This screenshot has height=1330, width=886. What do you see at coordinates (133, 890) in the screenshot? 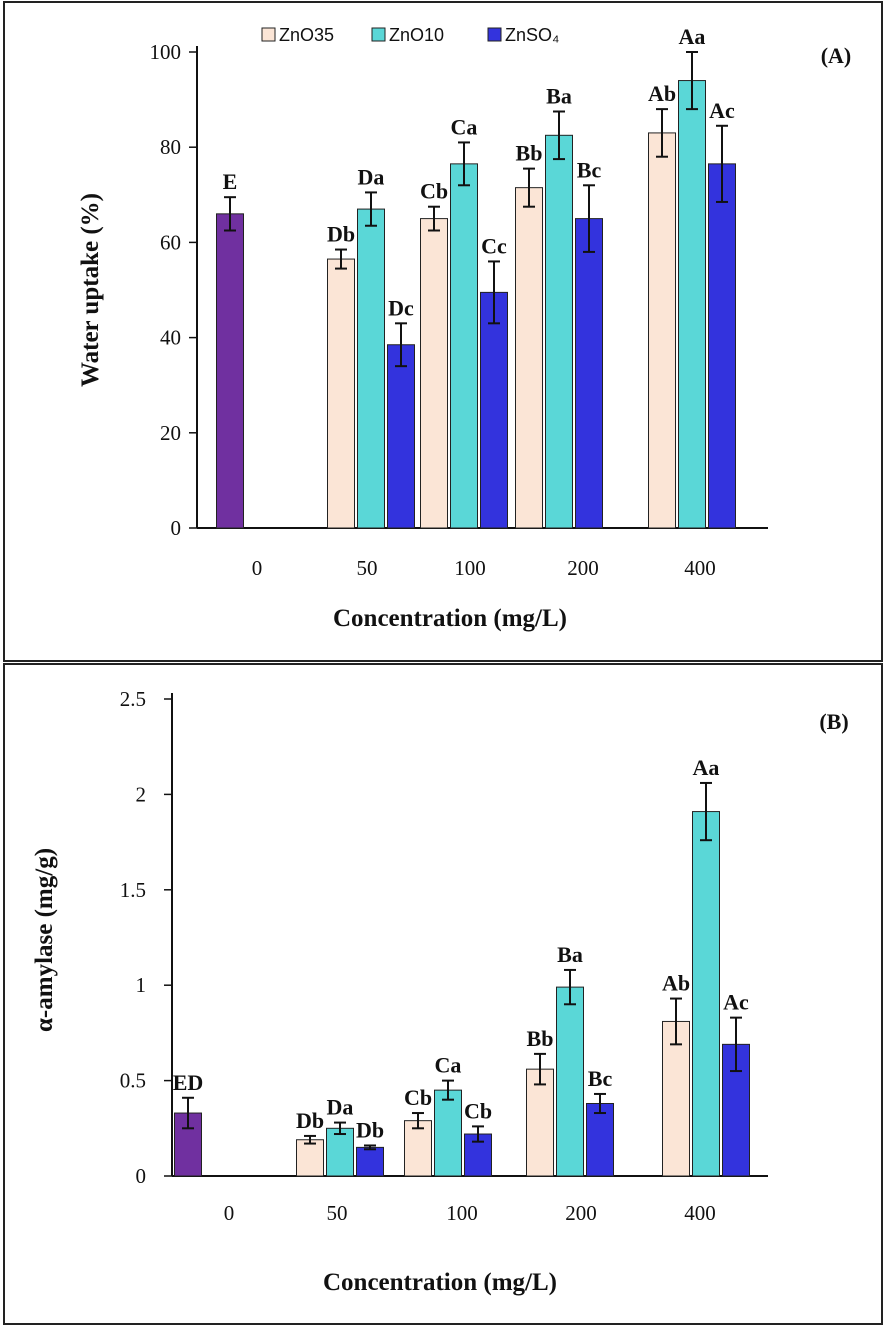
I see `y-tick-label: 1.5` at bounding box center [133, 890].